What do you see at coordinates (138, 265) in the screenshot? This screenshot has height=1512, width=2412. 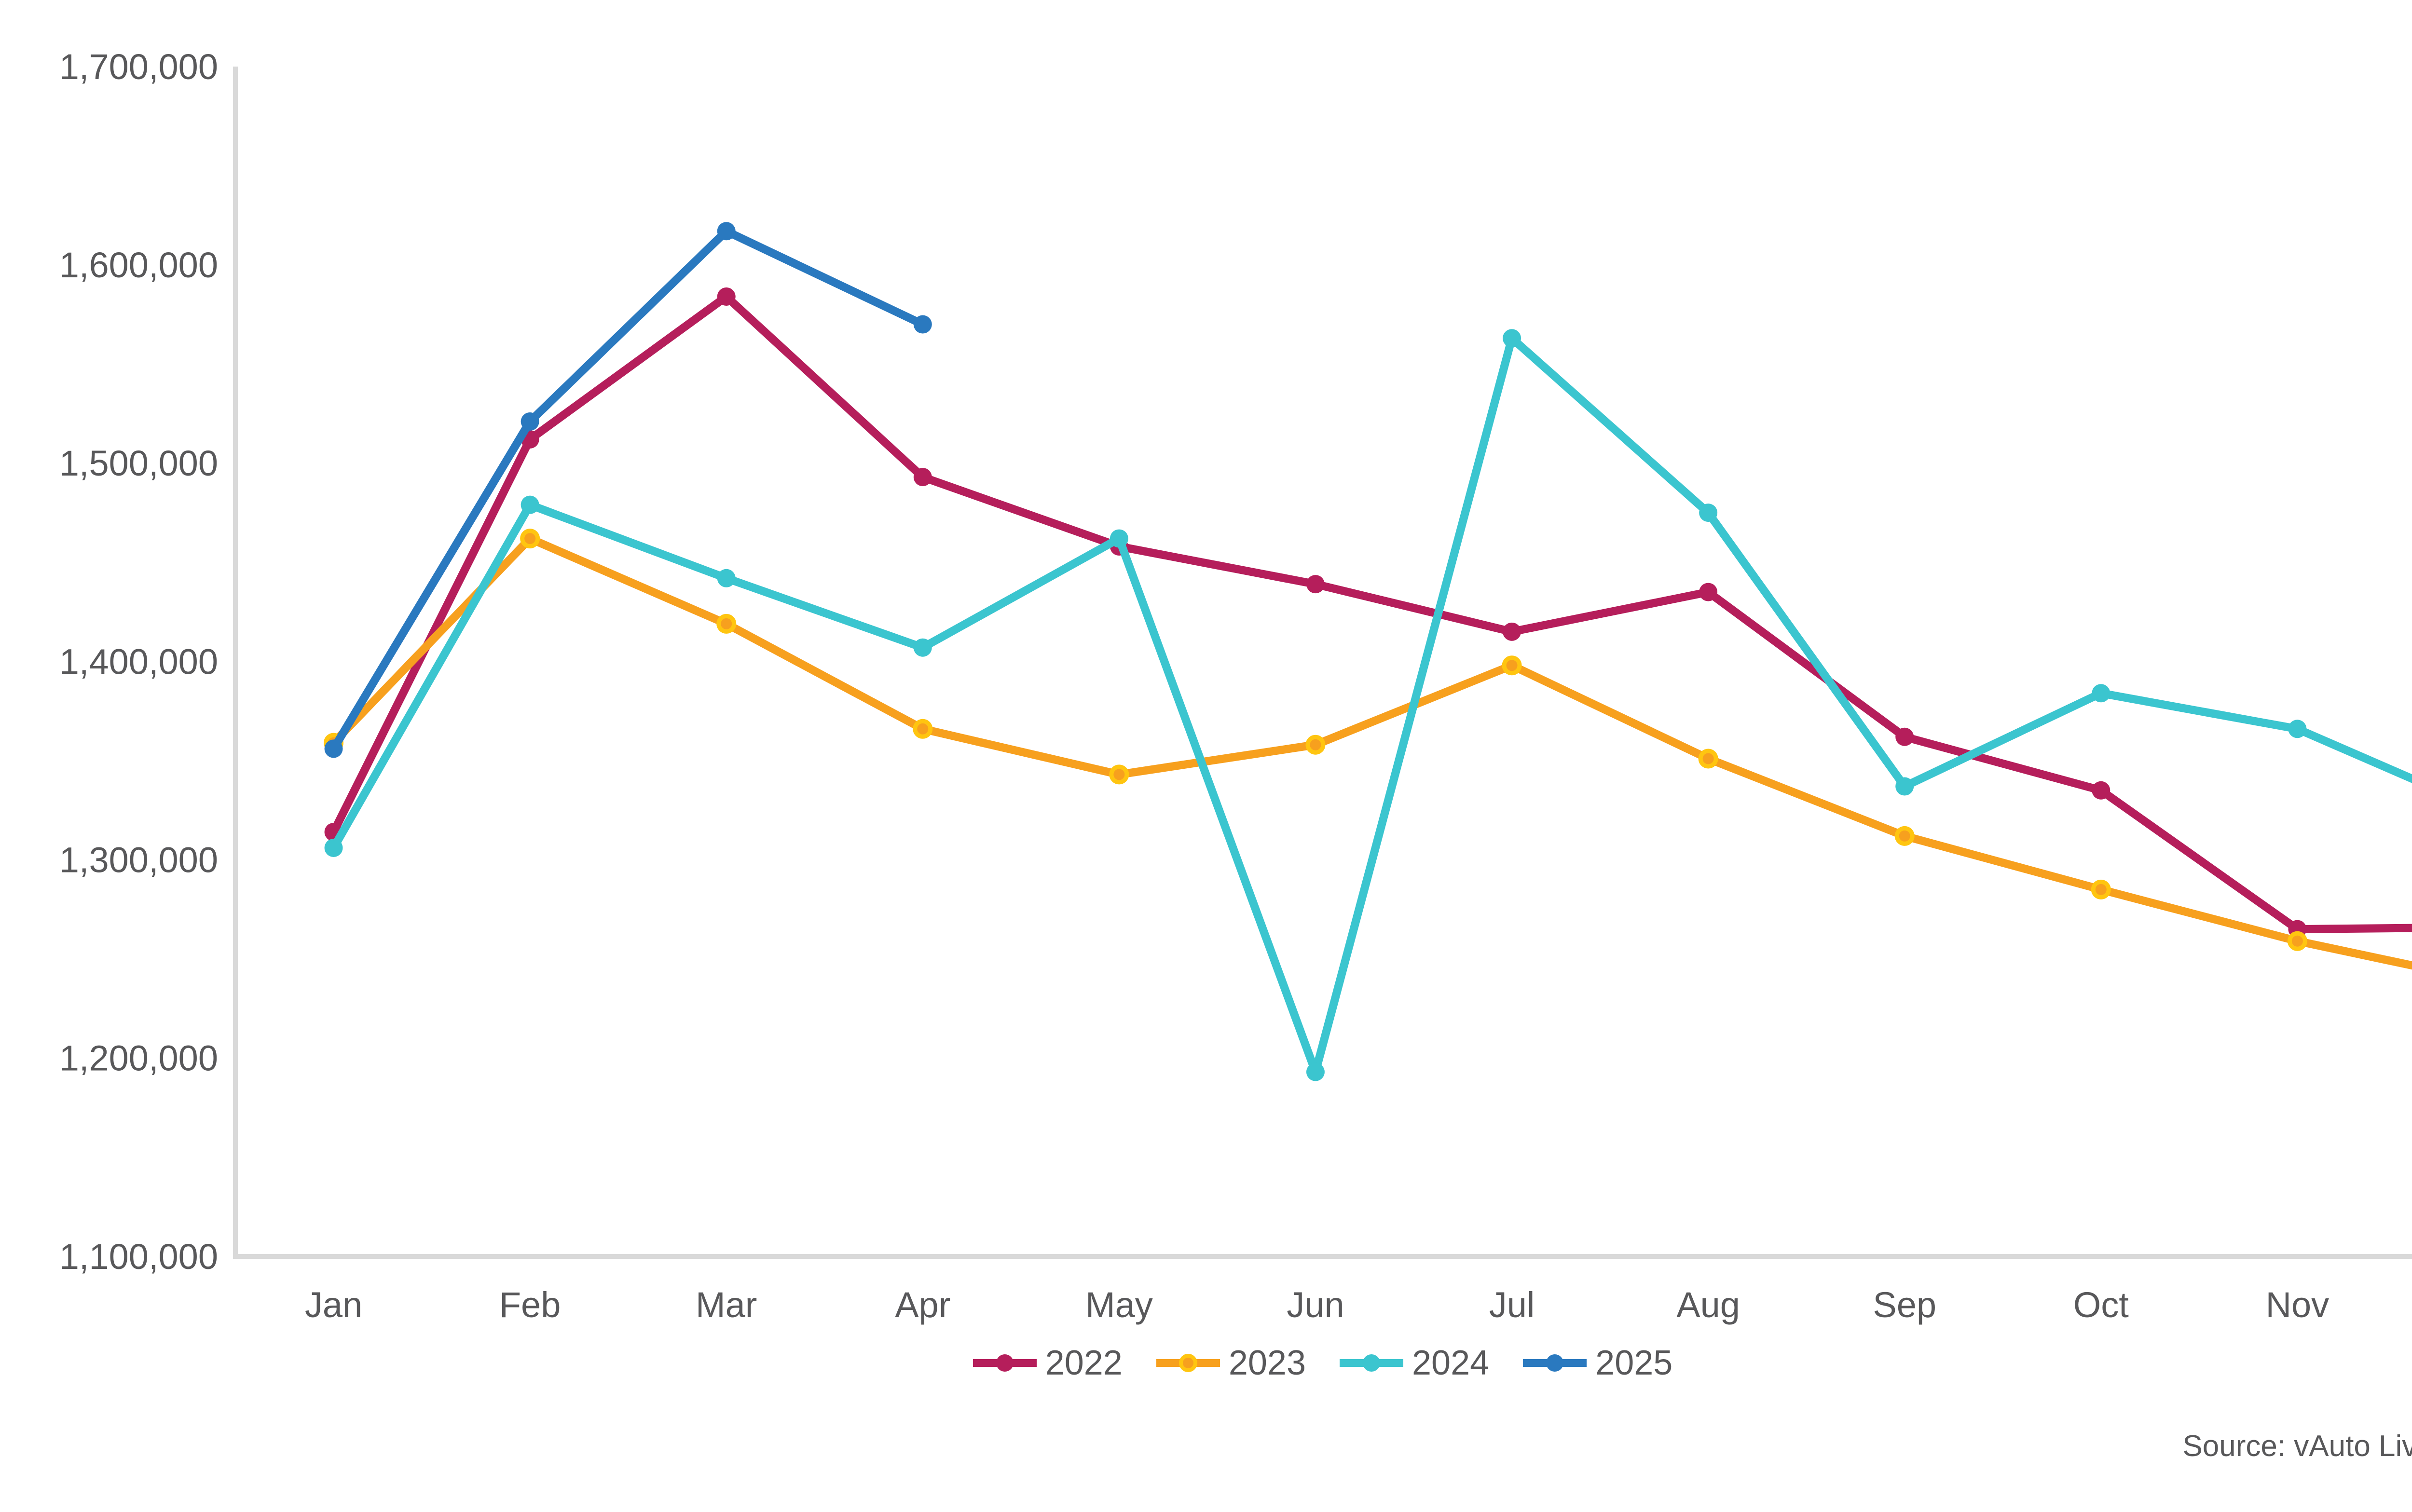 I see `y-axis-tick-label: 1,600,000` at bounding box center [138, 265].